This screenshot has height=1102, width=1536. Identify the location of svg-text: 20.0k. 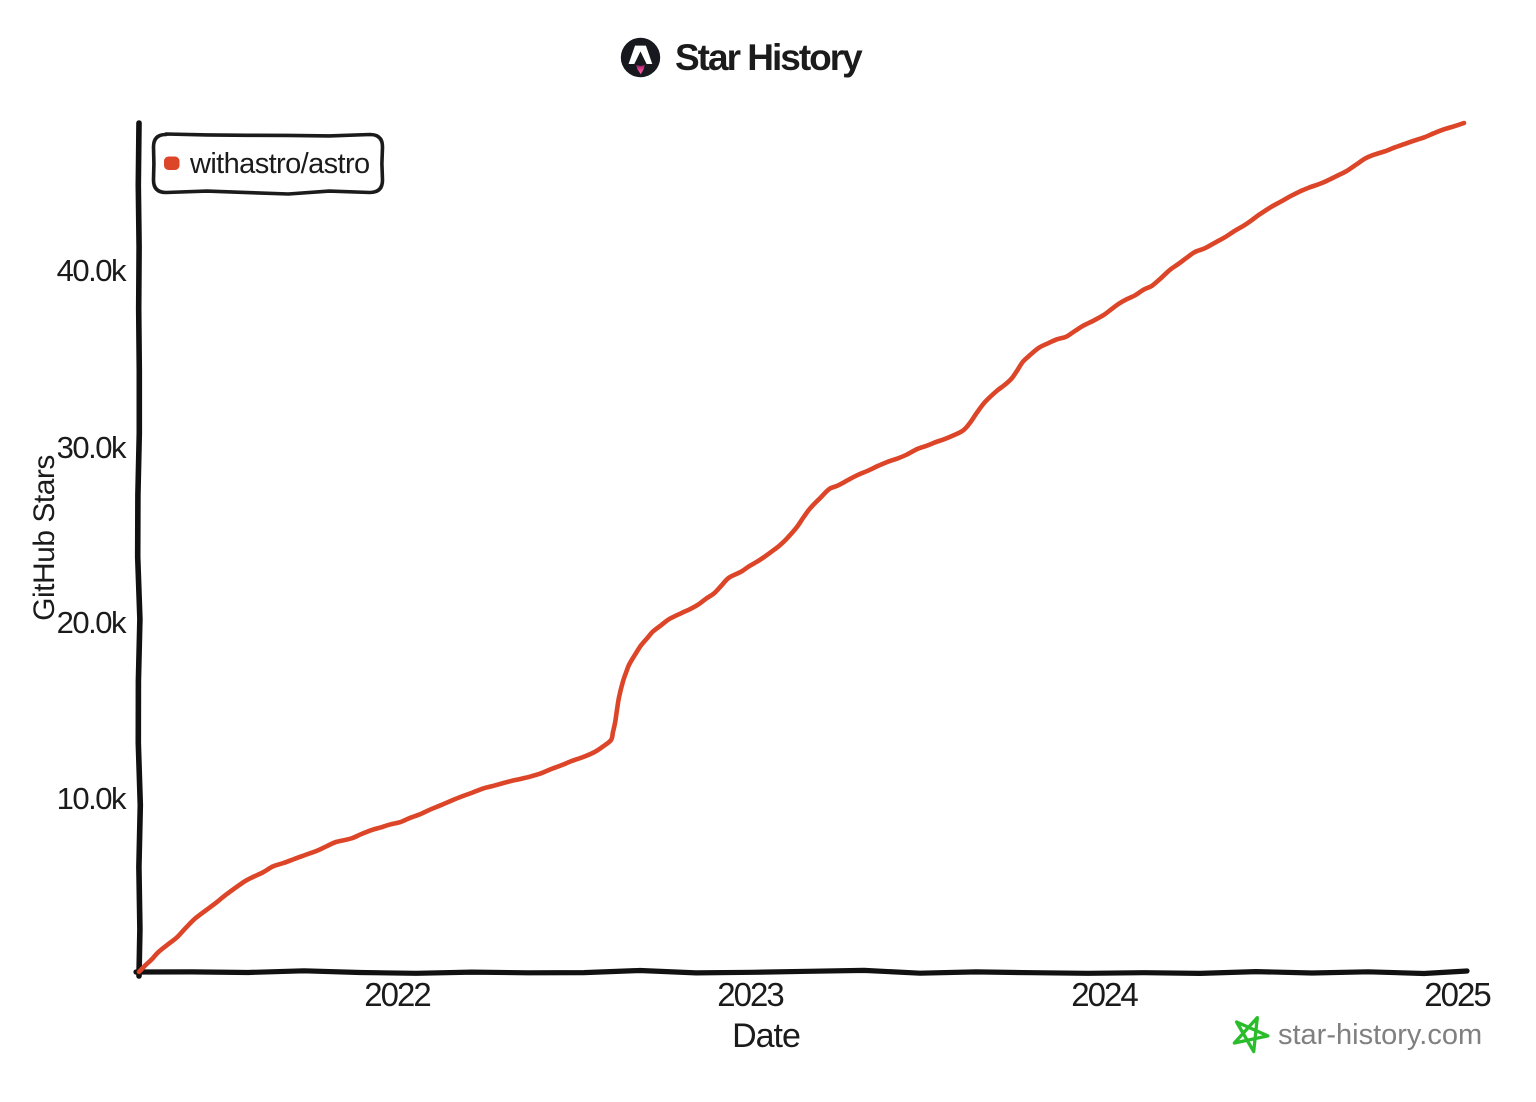
(92, 622).